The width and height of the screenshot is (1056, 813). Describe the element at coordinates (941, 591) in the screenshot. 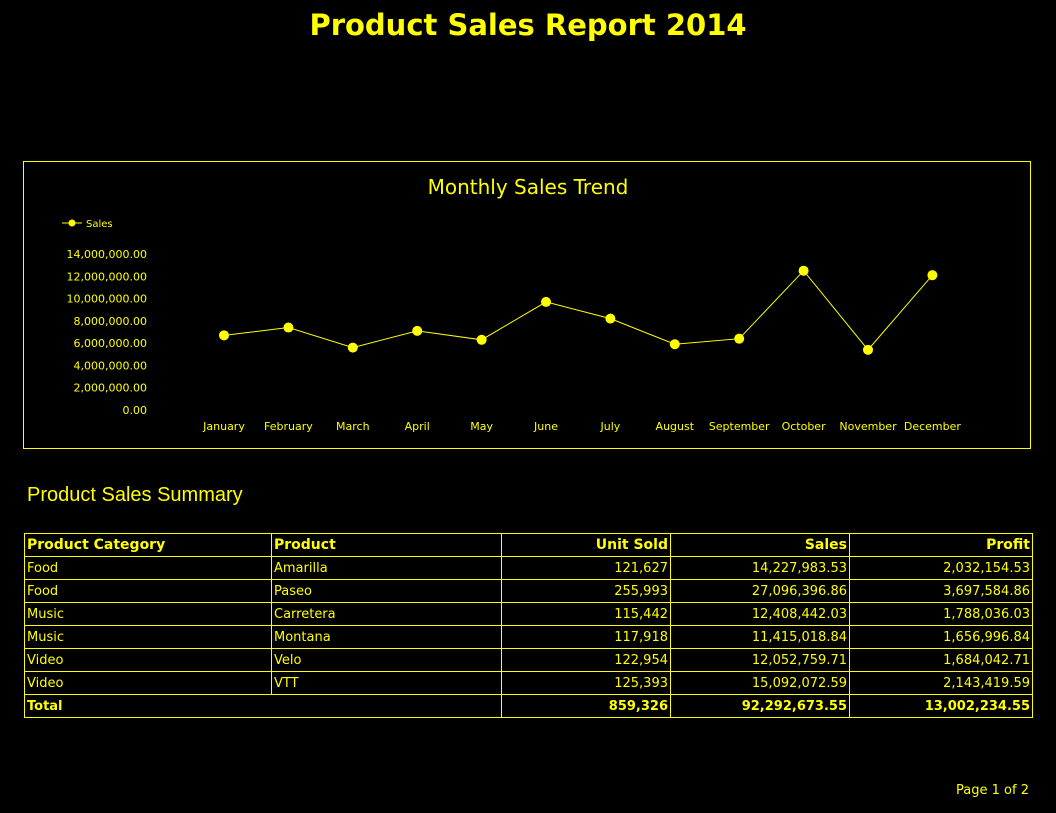

I see `cell-profit: 3,697,584.86` at that location.